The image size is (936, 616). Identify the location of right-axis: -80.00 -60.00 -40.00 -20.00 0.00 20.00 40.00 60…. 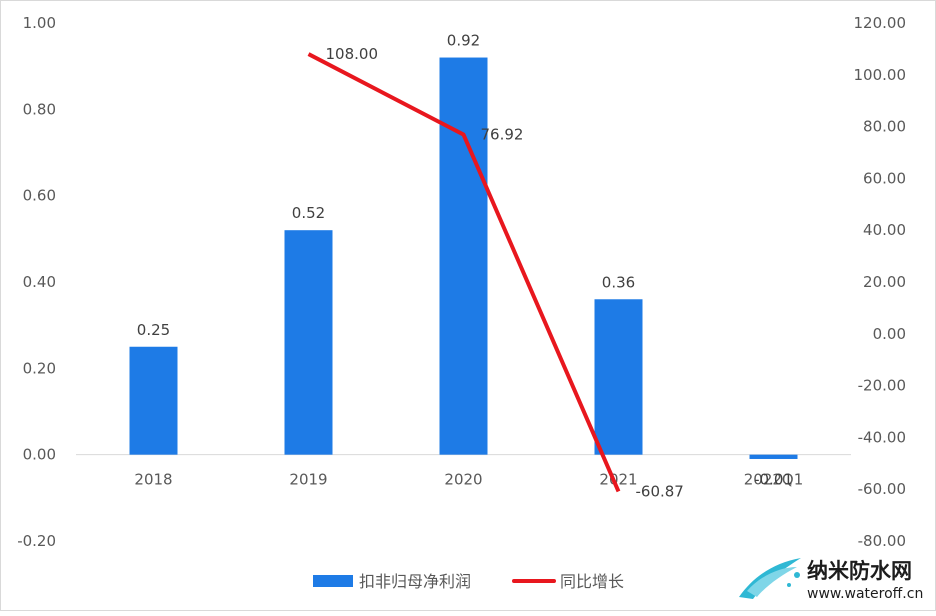
(880, 282).